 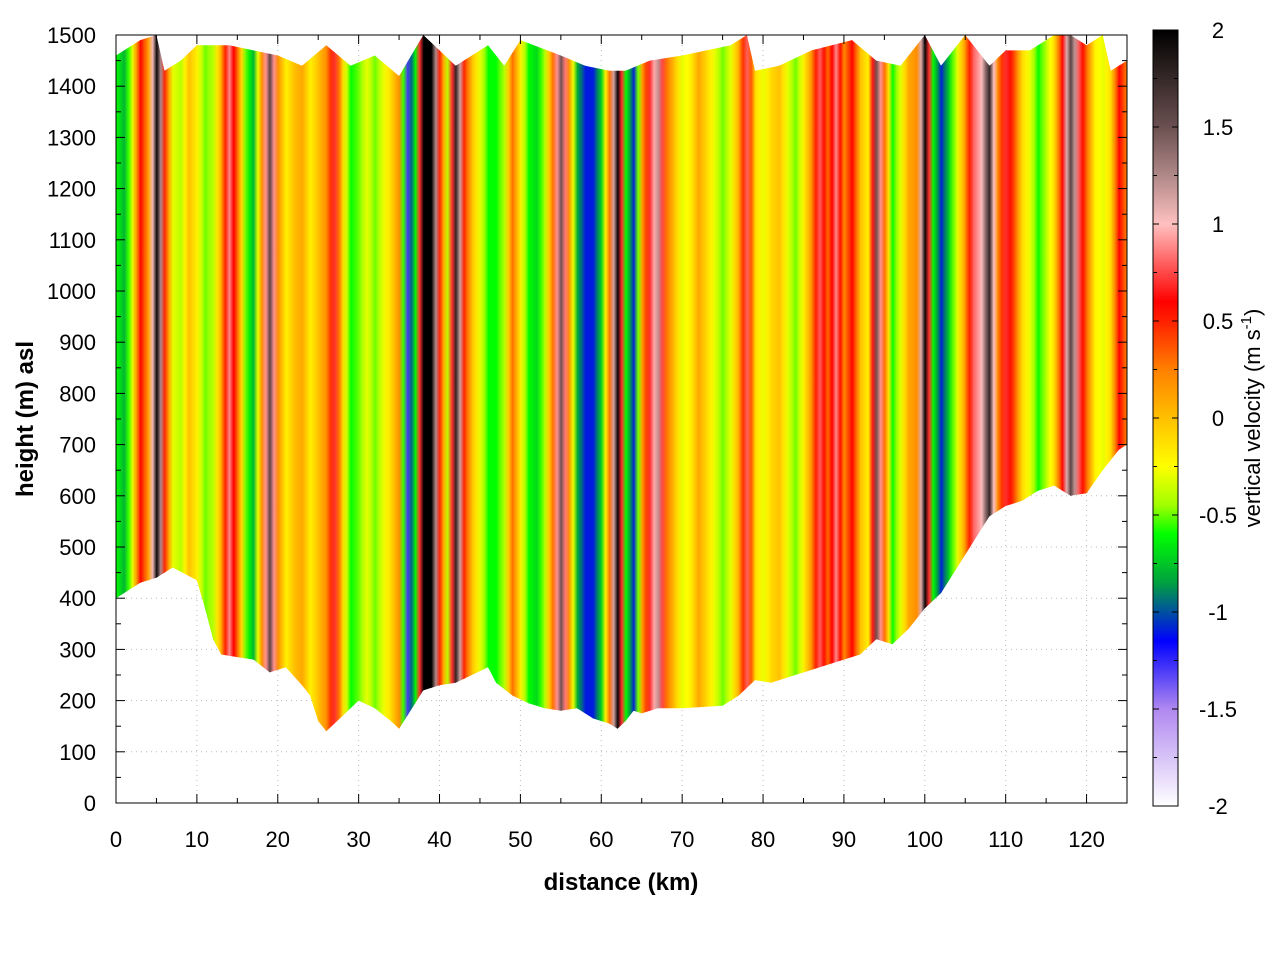 I want to click on colorbar-tick-label: -2, so click(x=1218, y=806).